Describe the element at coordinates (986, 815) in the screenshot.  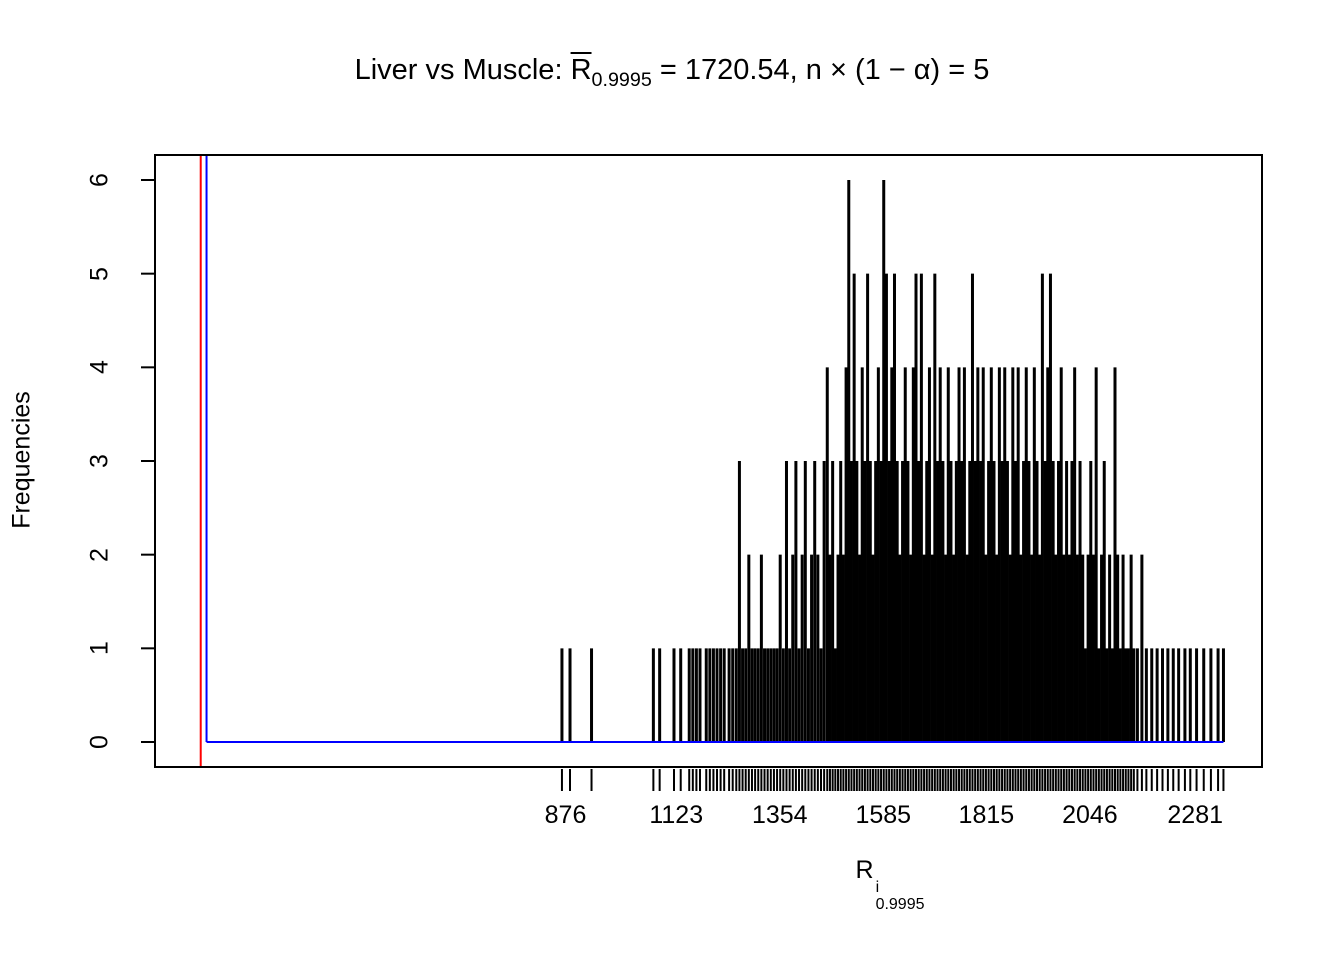
I see `x-tick-label: 1815` at that location.